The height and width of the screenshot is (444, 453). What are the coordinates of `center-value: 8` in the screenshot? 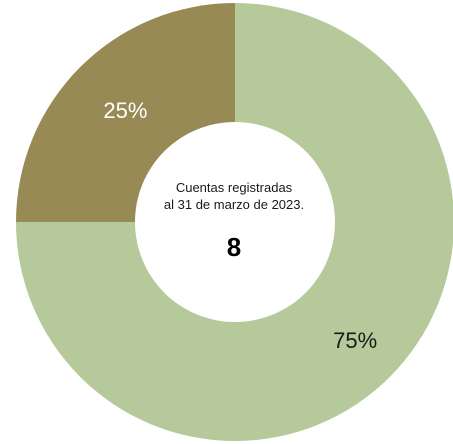 It's located at (234, 247).